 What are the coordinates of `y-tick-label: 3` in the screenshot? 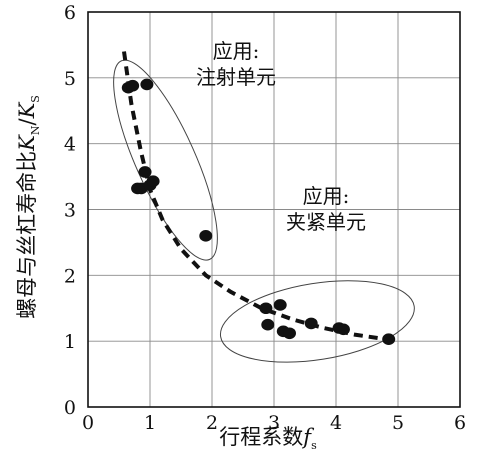 It's located at (70, 211).